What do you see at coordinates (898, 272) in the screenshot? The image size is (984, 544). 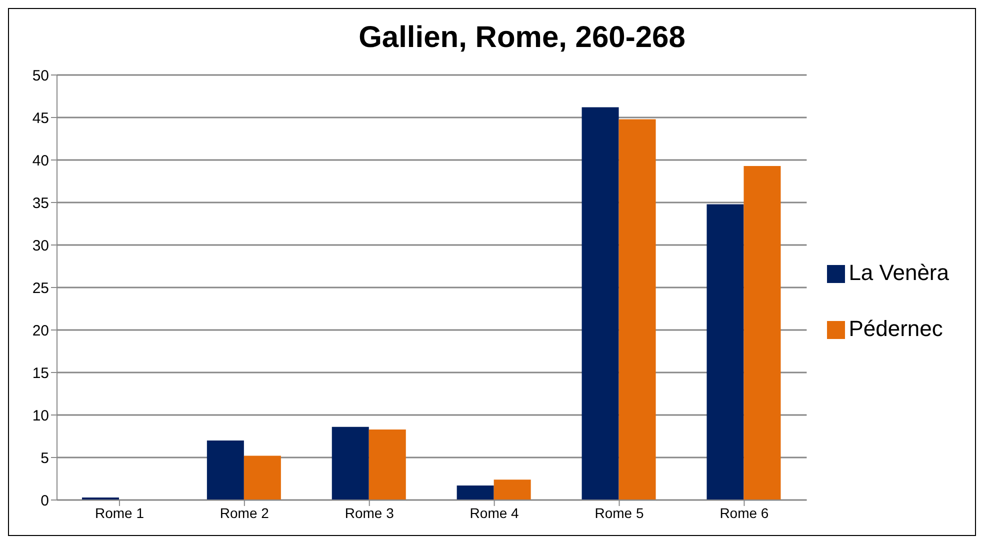 I see `legend-label: La Venèra` at bounding box center [898, 272].